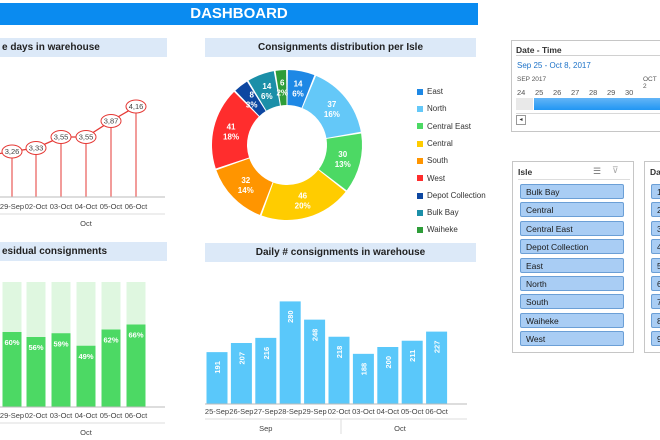 The height and width of the screenshot is (440, 660). I want to click on timeline-unselected, so click(524, 104).